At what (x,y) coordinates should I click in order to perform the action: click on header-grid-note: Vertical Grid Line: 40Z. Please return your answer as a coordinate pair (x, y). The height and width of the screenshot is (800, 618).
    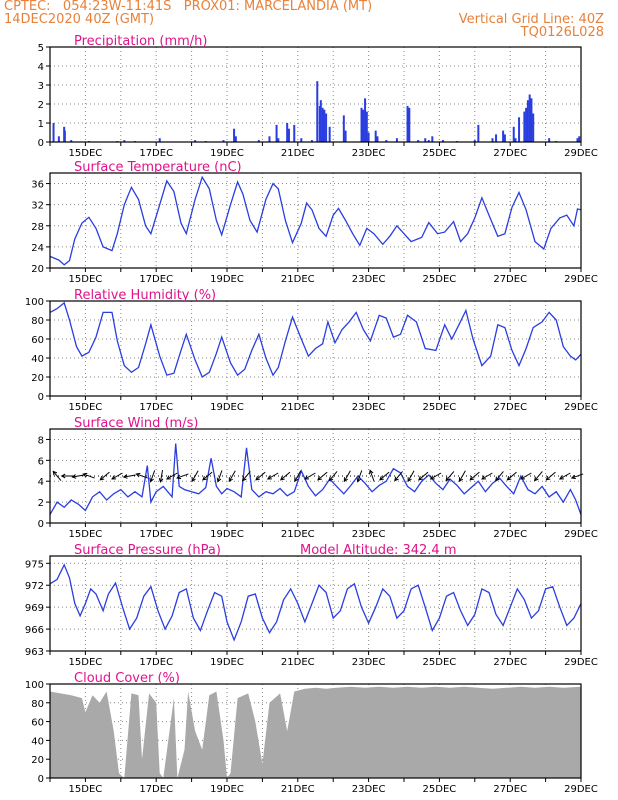
    Looking at the image, I should click on (531, 19).